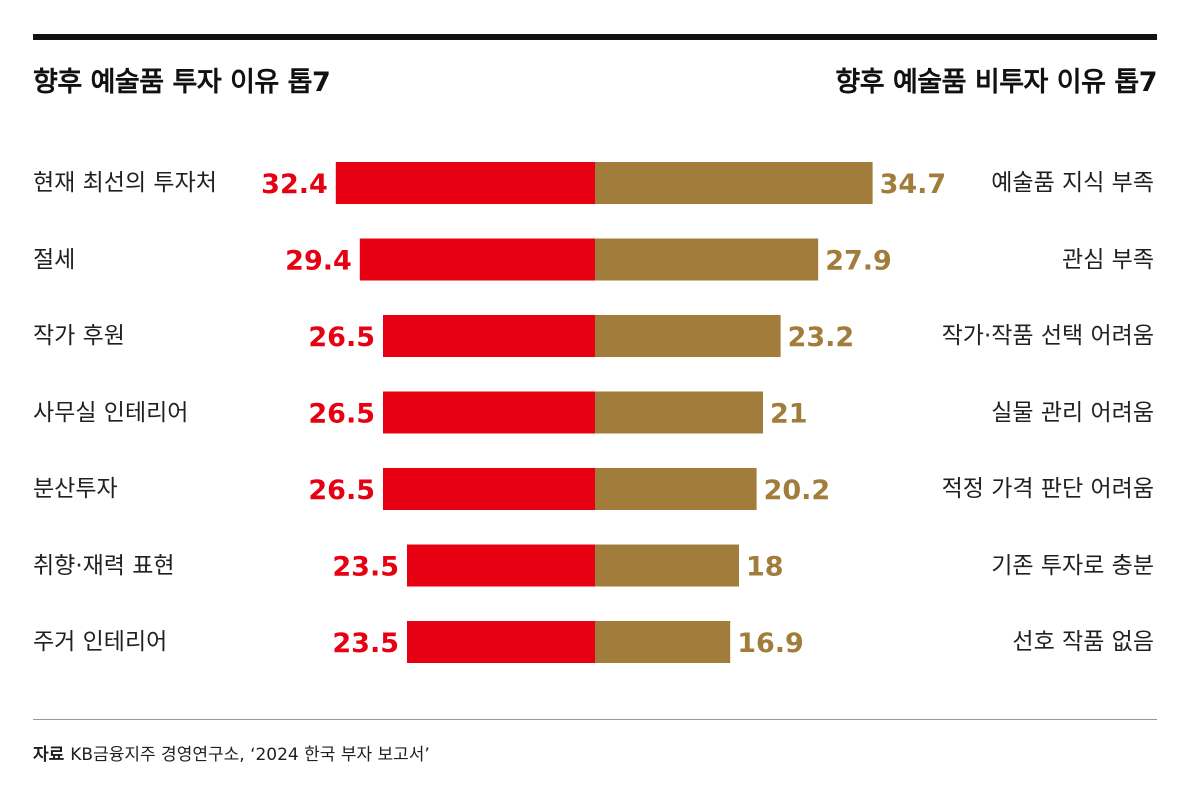  What do you see at coordinates (341, 337) in the screenshot?
I see `left-value-label-3: 26.5` at bounding box center [341, 337].